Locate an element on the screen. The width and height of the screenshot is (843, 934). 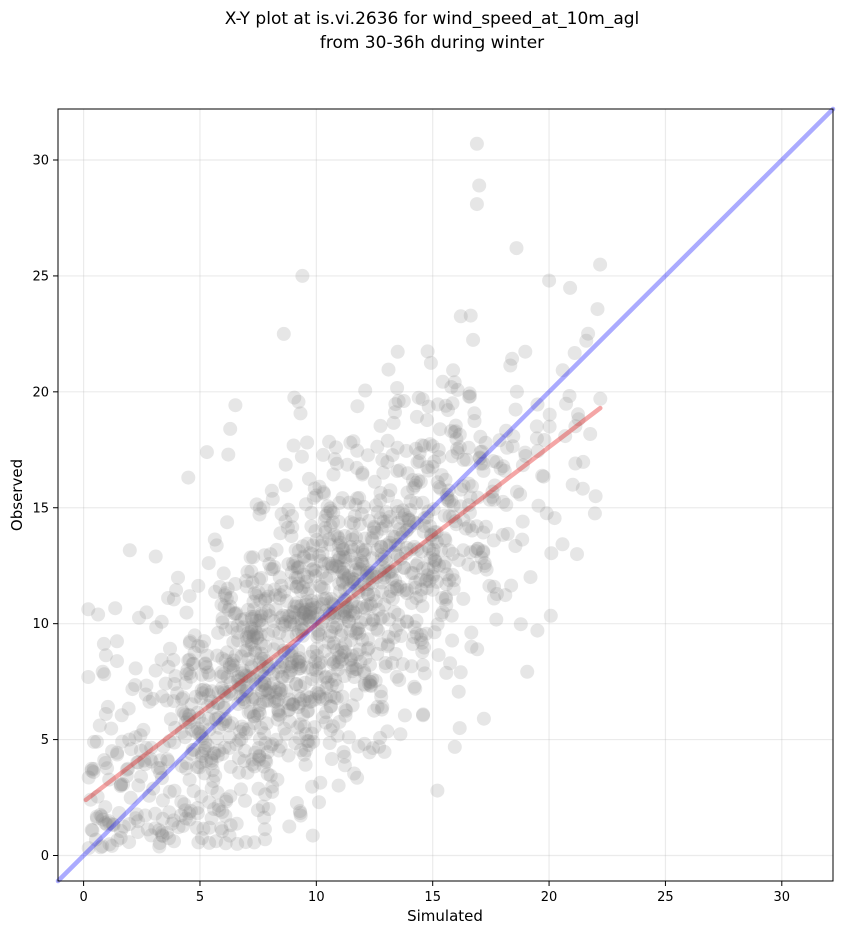
y-tick-label: 25 is located at coordinates (40, 276).